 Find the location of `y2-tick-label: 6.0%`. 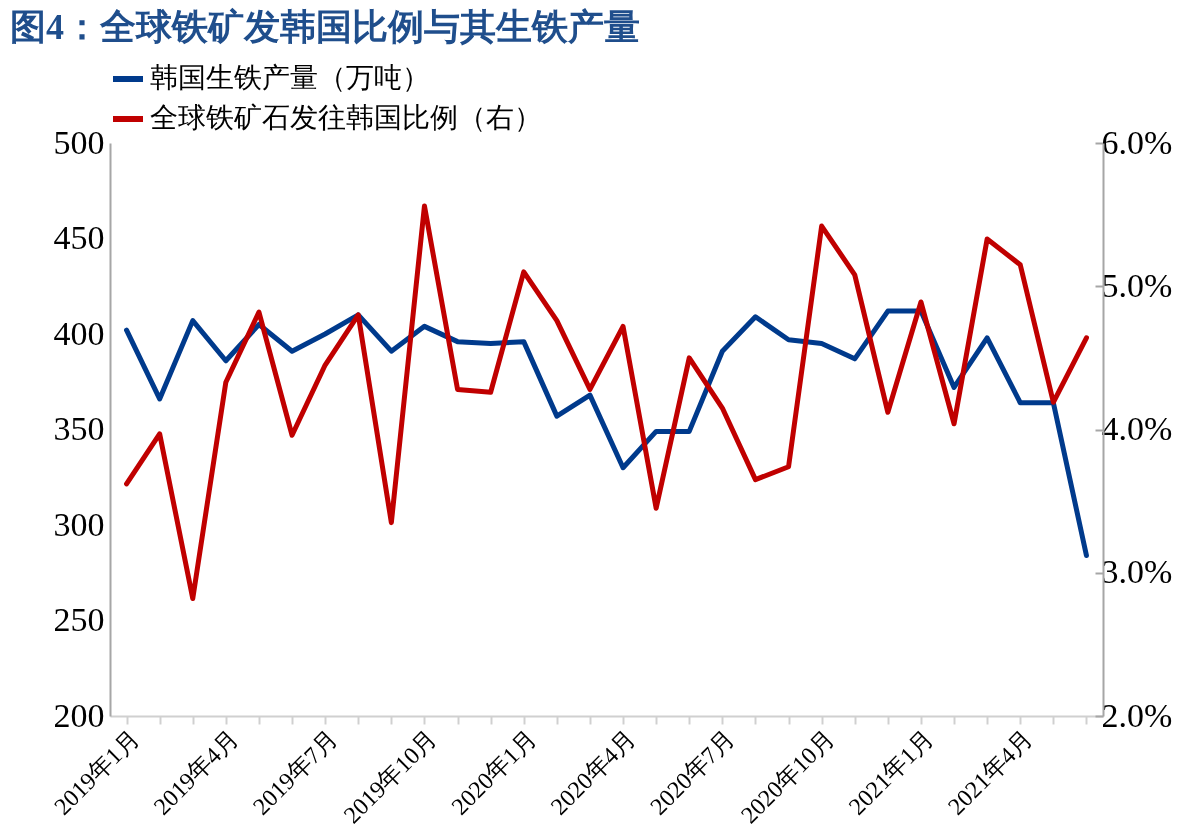

y2-tick-label: 6.0% is located at coordinates (1137, 142).